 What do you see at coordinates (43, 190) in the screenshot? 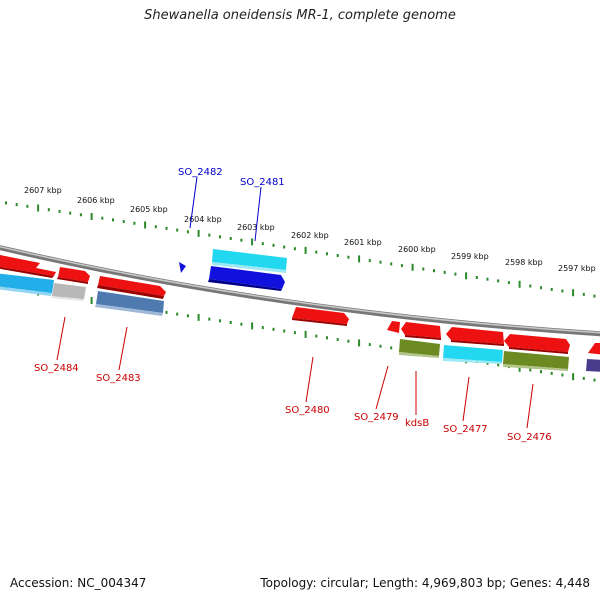
I see `kbp-label: 2607 kbp` at bounding box center [43, 190].